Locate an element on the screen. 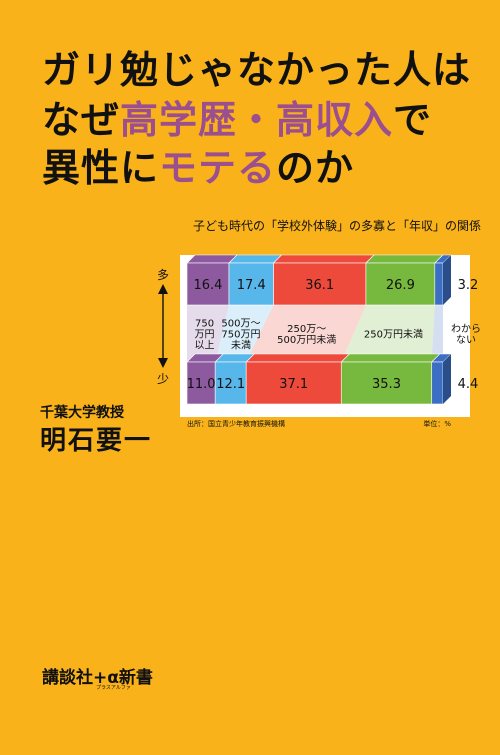 Image resolution: width=500 pixels, height=755 pixels. value-label: 11.0 is located at coordinates (201, 384).